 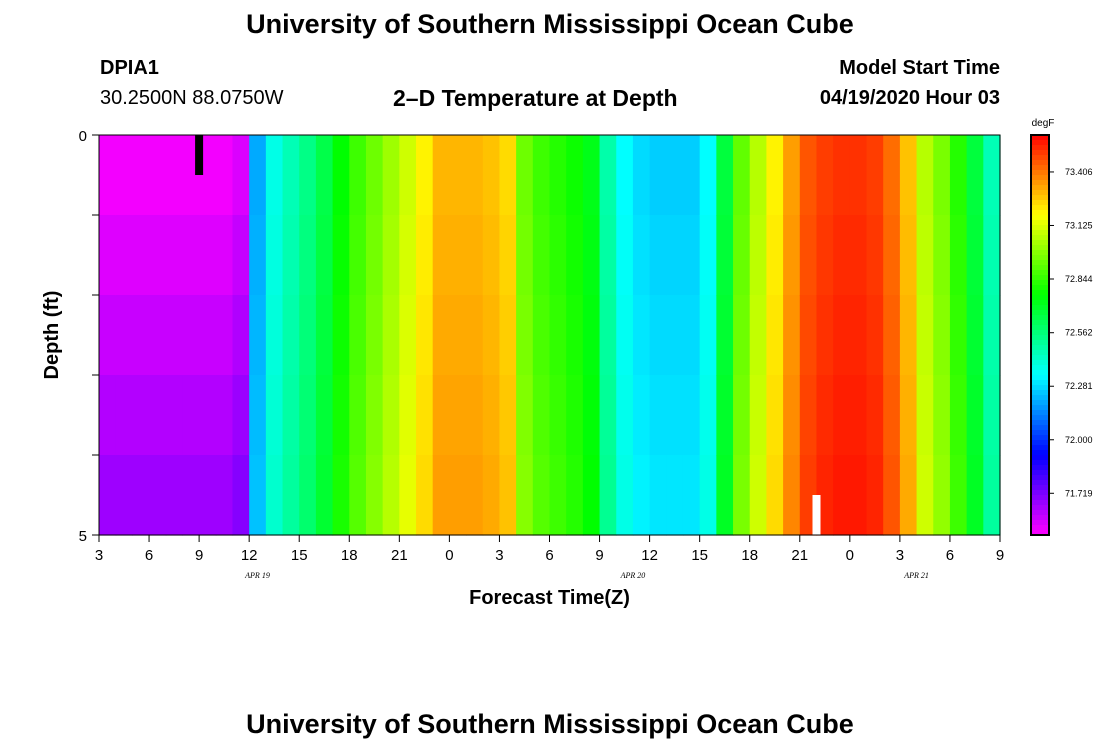 I want to click on date-label: APR 20, so click(x=633, y=575).